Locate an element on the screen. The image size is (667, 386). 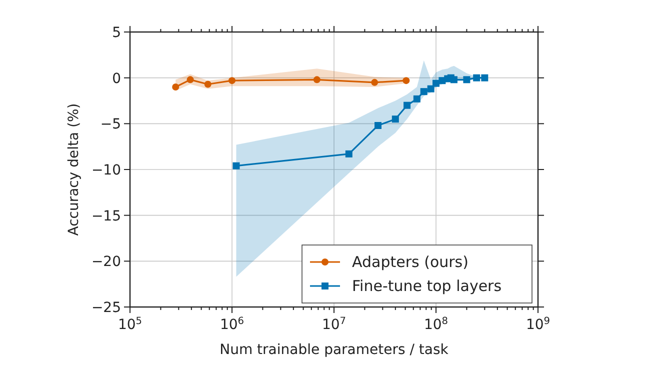
y-tick-label: 5 is located at coordinates (116, 33).